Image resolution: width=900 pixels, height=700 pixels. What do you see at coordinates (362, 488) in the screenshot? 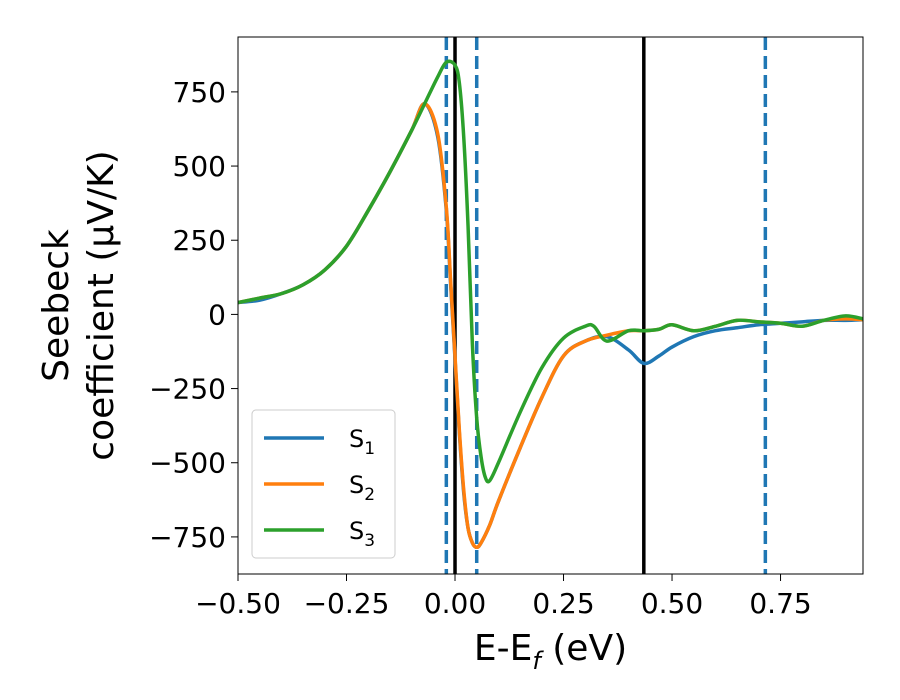
I see `legend-label-s2: S2` at bounding box center [362, 488].